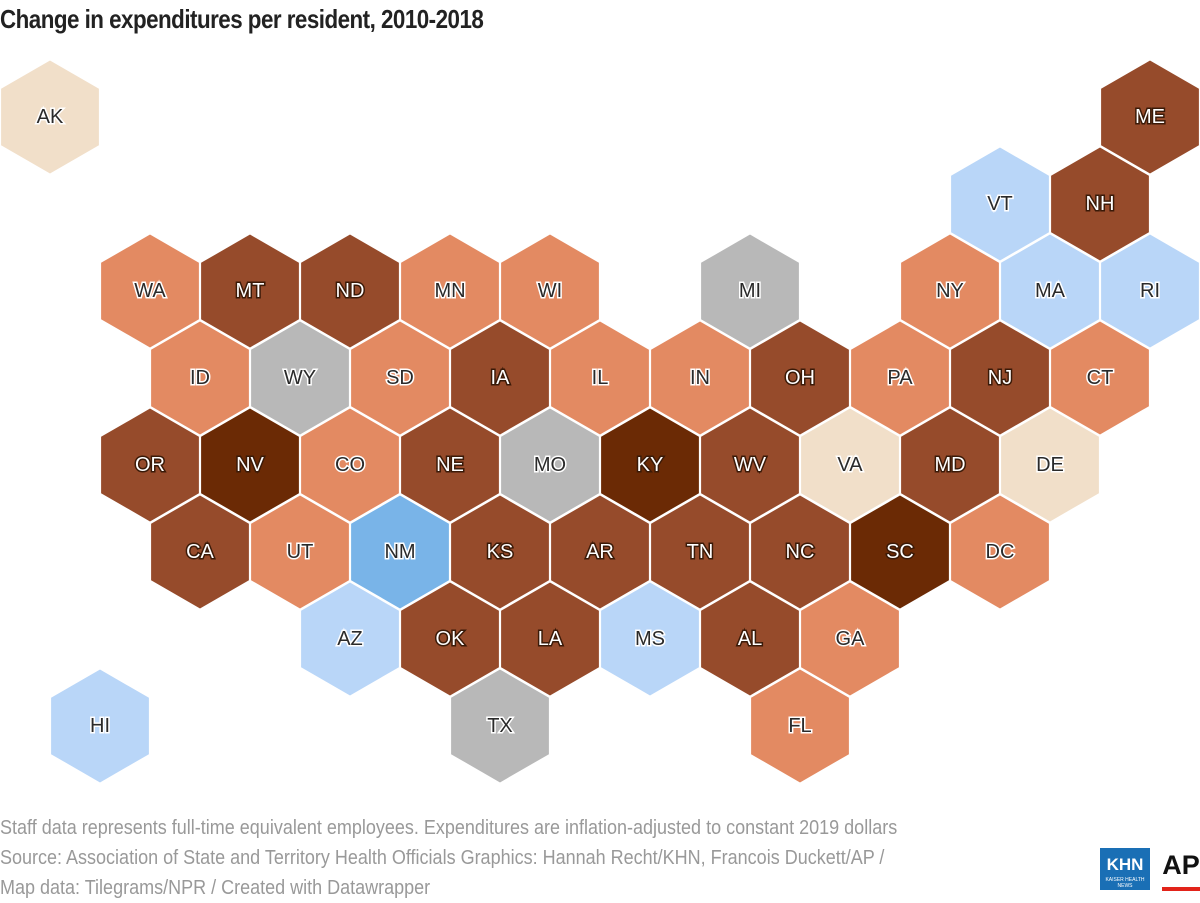 Image resolution: width=1200 pixels, height=903 pixels. I want to click on state-label: IN, so click(700, 378).